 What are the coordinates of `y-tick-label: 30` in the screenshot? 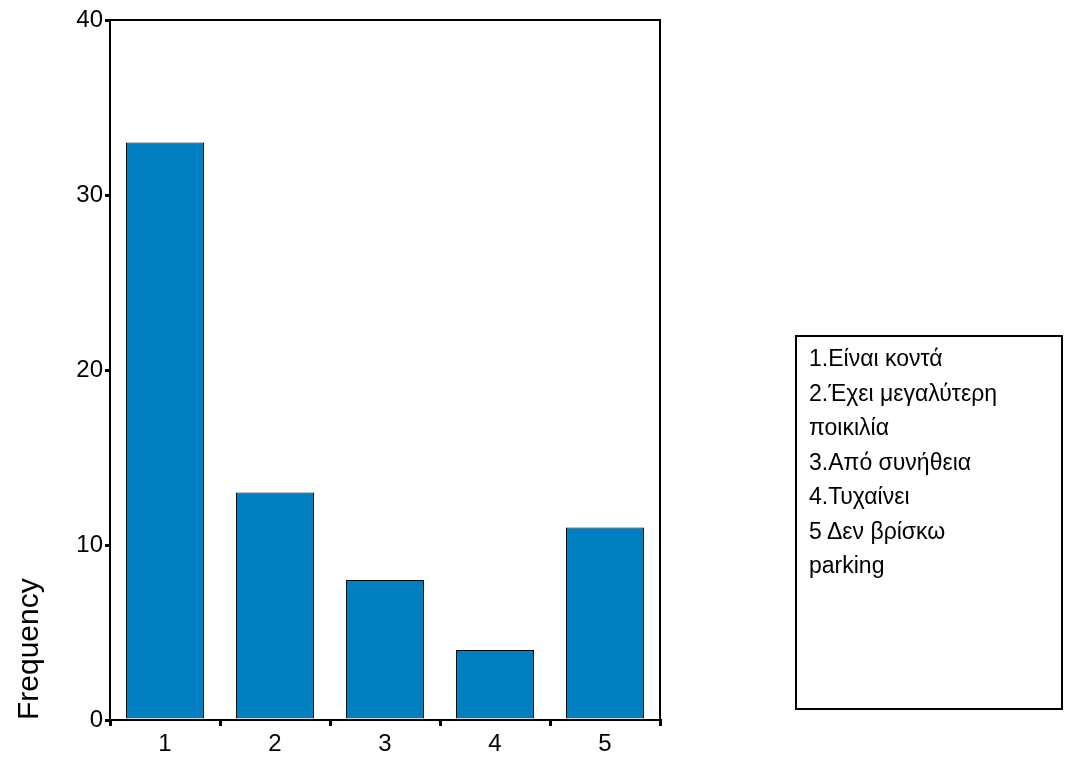 It's located at (89, 193).